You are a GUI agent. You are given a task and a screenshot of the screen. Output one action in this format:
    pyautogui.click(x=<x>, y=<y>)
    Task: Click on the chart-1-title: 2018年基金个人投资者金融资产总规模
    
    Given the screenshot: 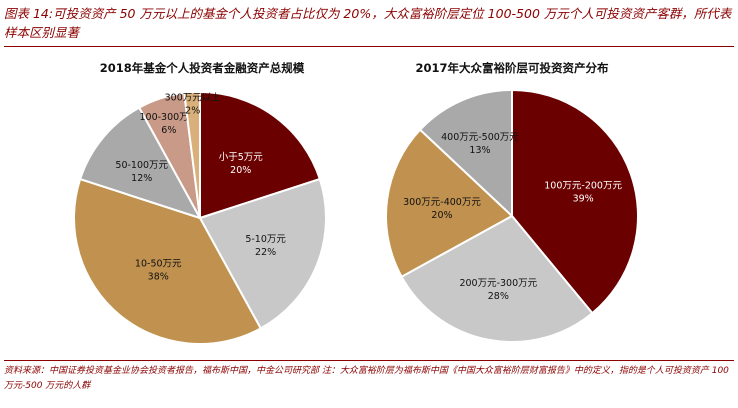 What is the action you would take?
    pyautogui.click(x=202, y=68)
    